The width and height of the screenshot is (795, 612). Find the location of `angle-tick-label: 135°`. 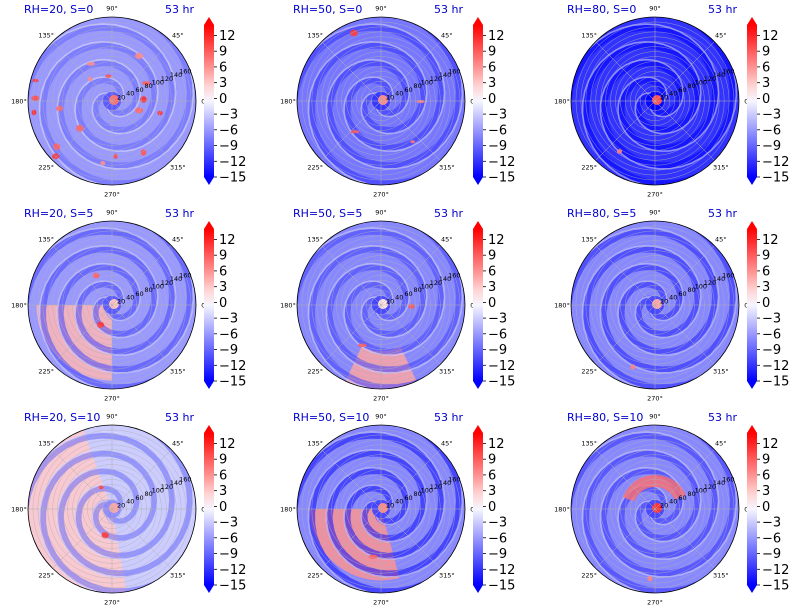

angle-tick-label: 135° is located at coordinates (46, 36).